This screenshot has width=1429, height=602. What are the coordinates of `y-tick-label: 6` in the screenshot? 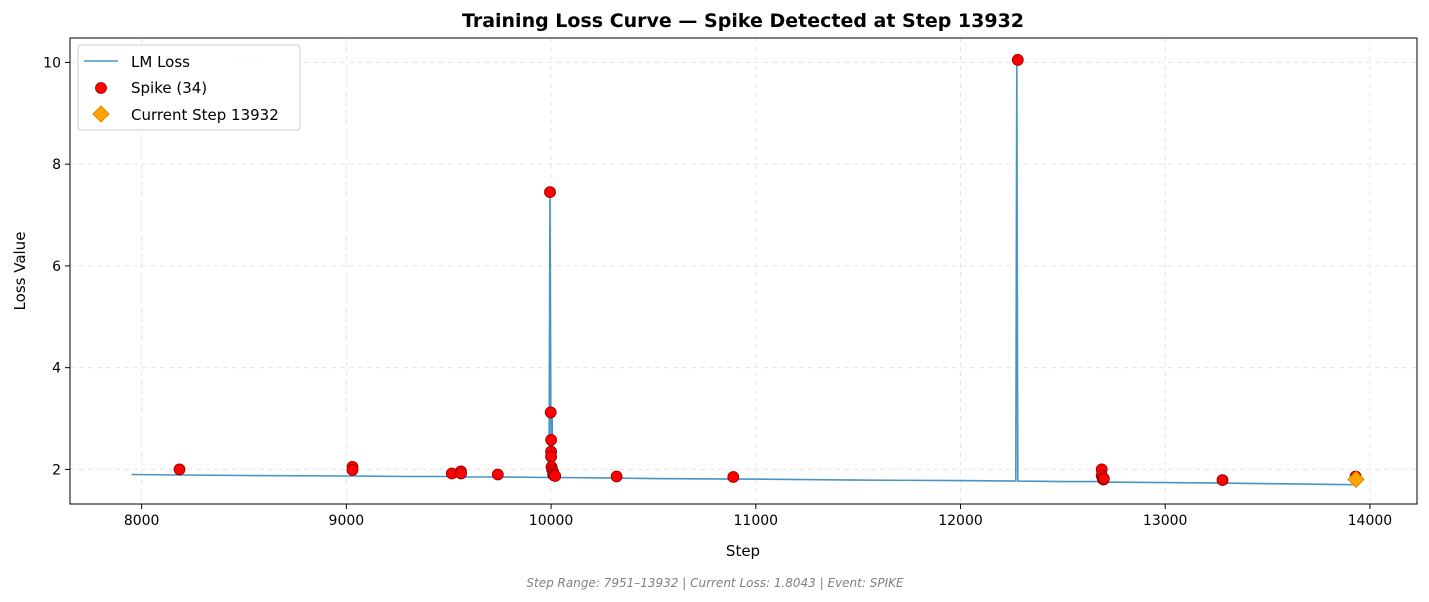 It's located at (56, 267).